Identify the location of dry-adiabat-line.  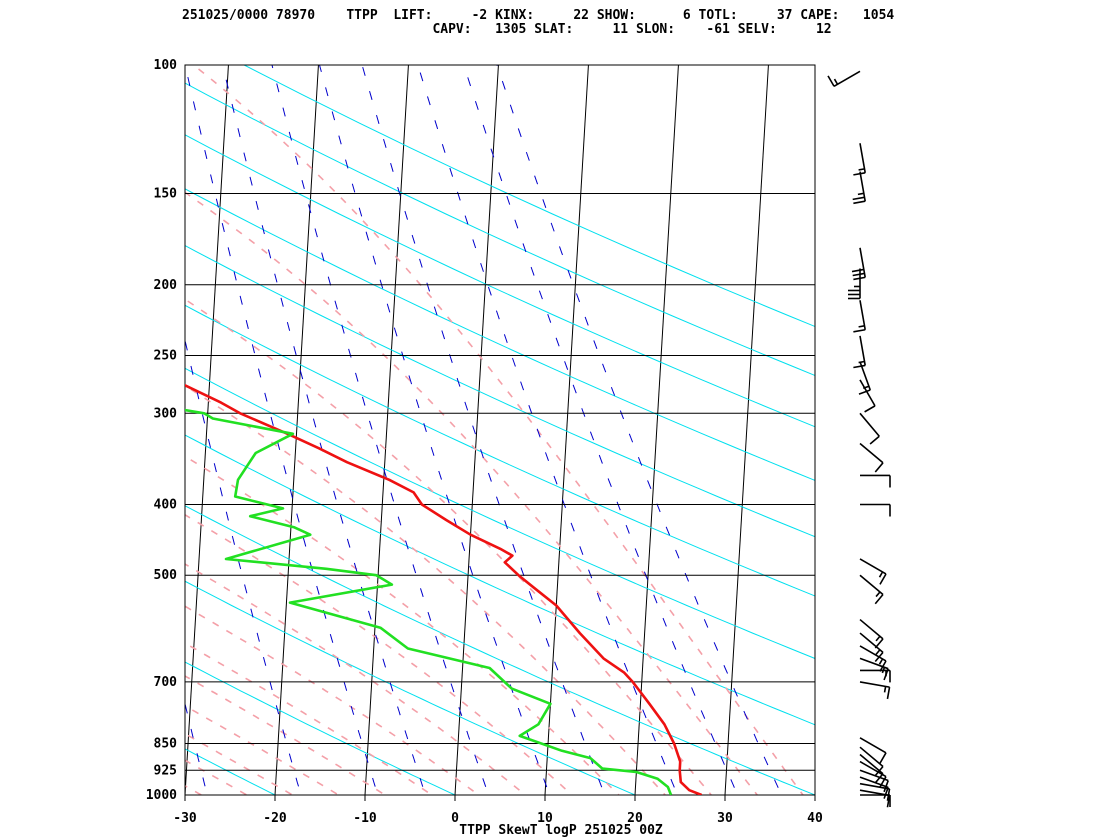
(411, 687).